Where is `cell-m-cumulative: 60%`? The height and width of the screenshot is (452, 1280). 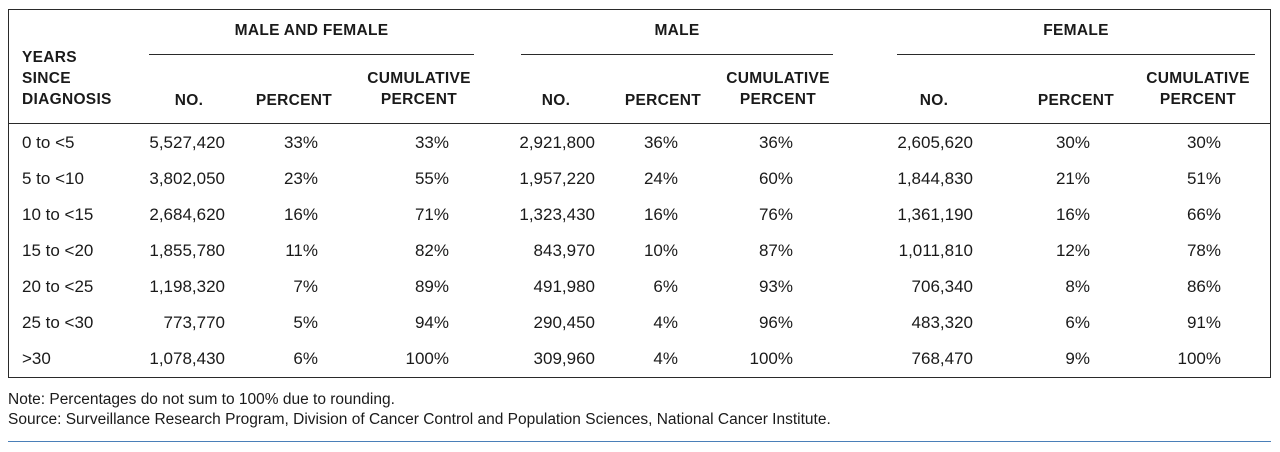 cell-m-cumulative: 60% is located at coordinates (775, 178).